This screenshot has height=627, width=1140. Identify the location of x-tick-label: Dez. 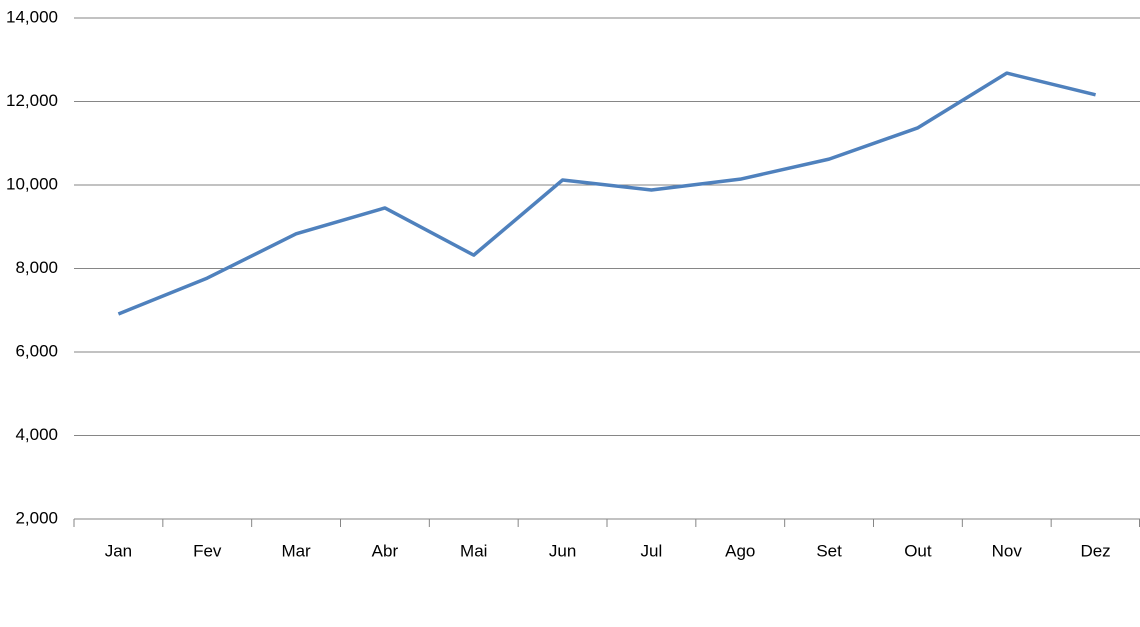
(1095, 550).